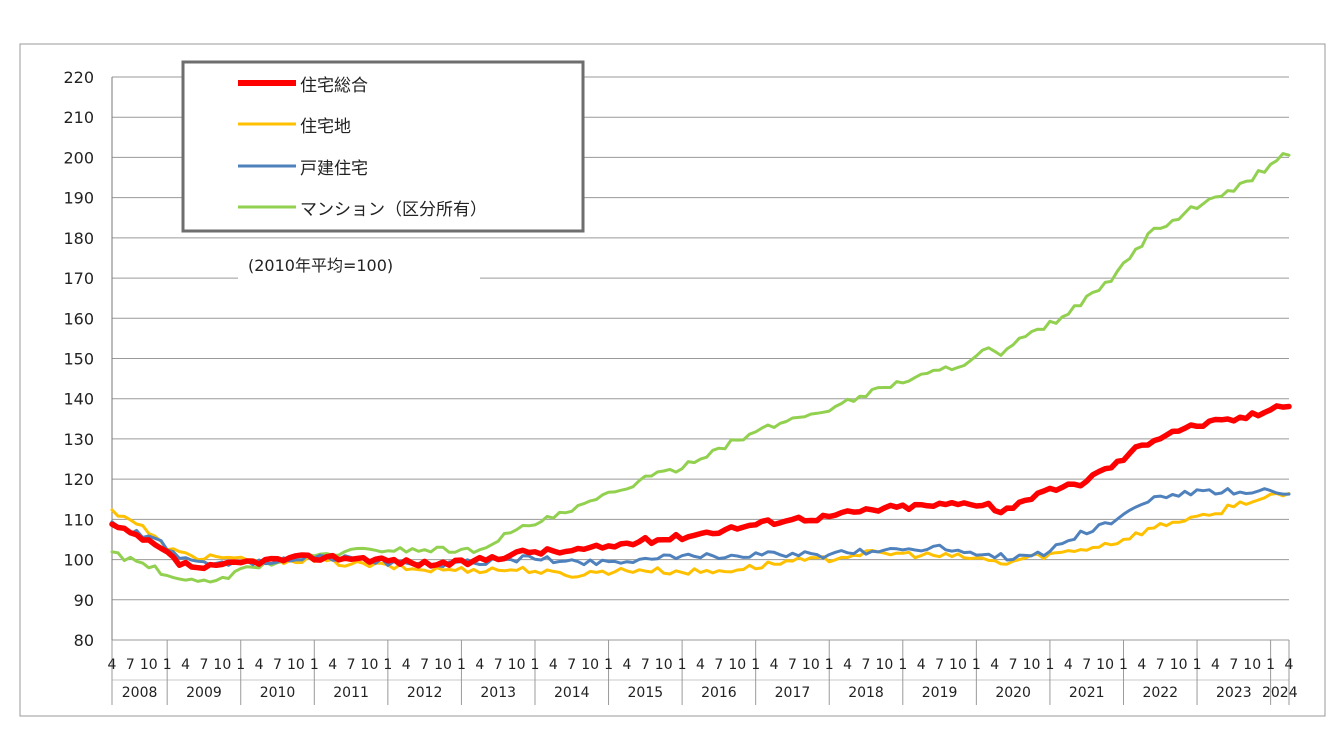 This screenshot has height=742, width=1344. Describe the element at coordinates (1234, 693) in the screenshot. I see `x-year-label: 2023` at that location.